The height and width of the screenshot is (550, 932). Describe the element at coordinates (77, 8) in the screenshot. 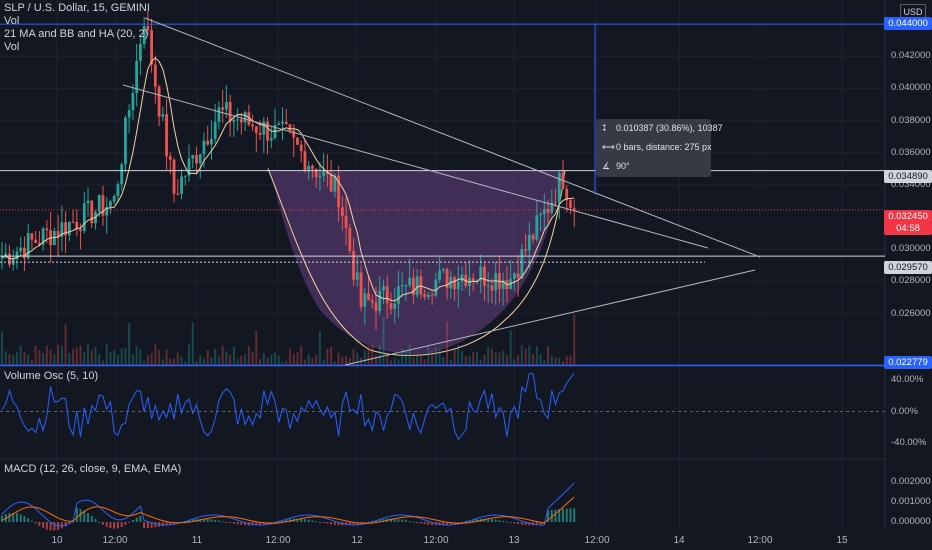

I see `symbol-title: SLP / U.S. Dollar, 15, GEMINI` at that location.